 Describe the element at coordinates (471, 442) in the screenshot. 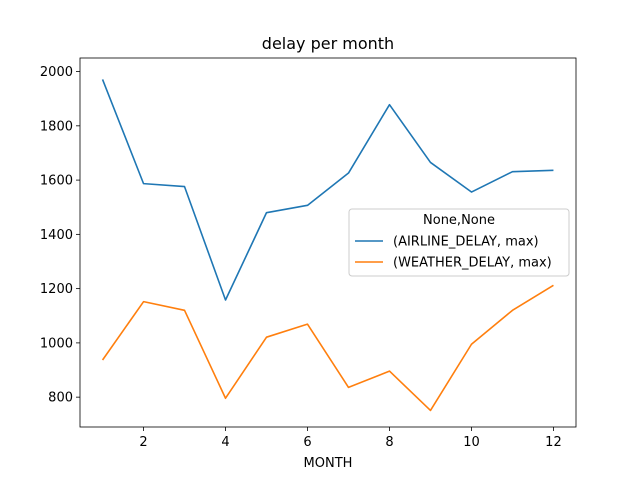

I see `x-tick-label: 10` at that location.